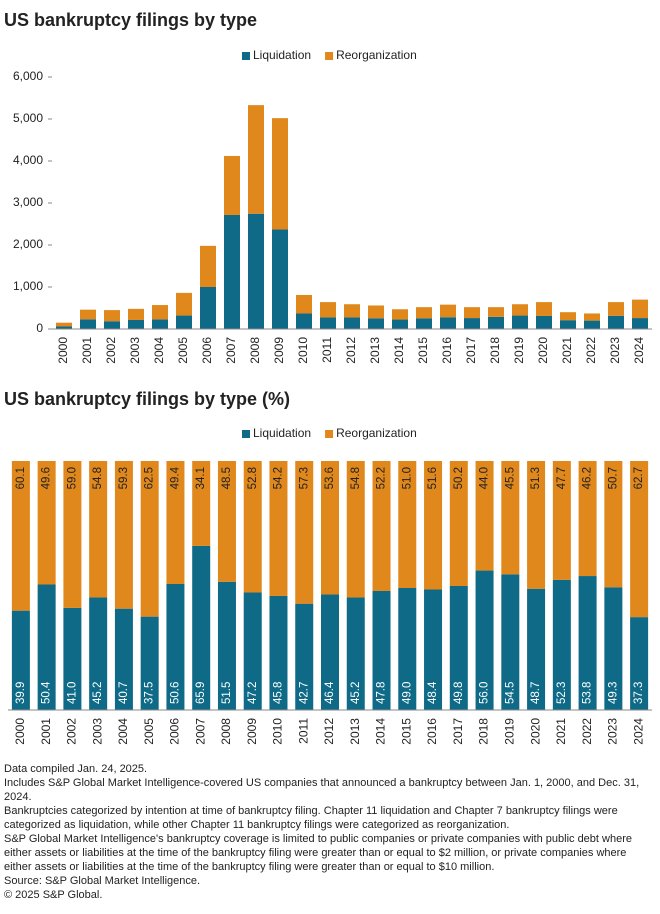  What do you see at coordinates (485, 693) in the screenshot?
I see `value-label: 56.0` at bounding box center [485, 693].